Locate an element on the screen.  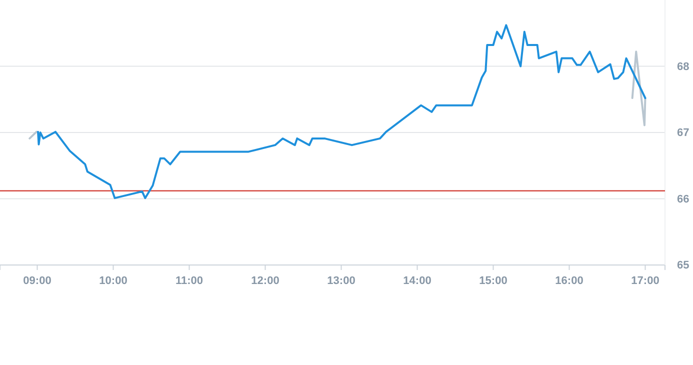
y-tick-label: 66 is located at coordinates (683, 199).